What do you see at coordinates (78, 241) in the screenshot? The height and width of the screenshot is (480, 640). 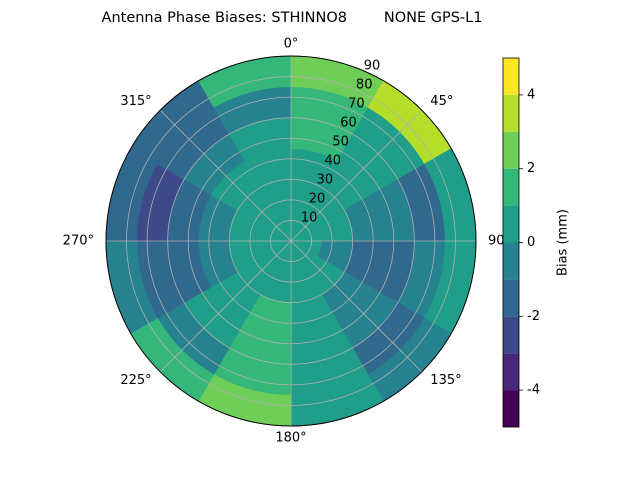 I see `theta-tick-label: 270°` at bounding box center [78, 241].